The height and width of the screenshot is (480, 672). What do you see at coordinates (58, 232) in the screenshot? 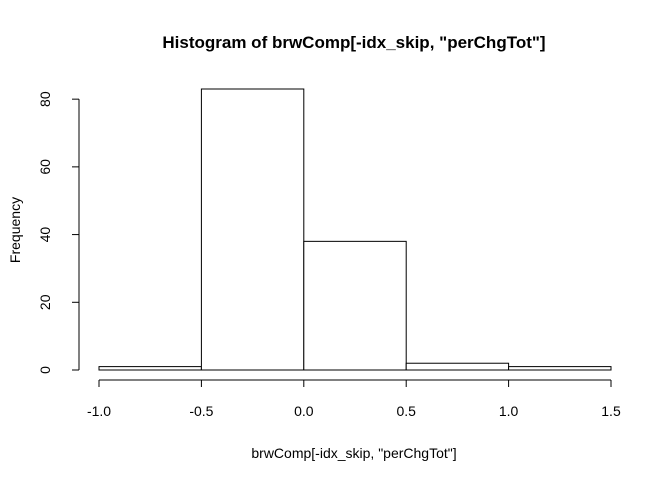
I see `y-axis: 0 20 40 60 80` at bounding box center [58, 232].